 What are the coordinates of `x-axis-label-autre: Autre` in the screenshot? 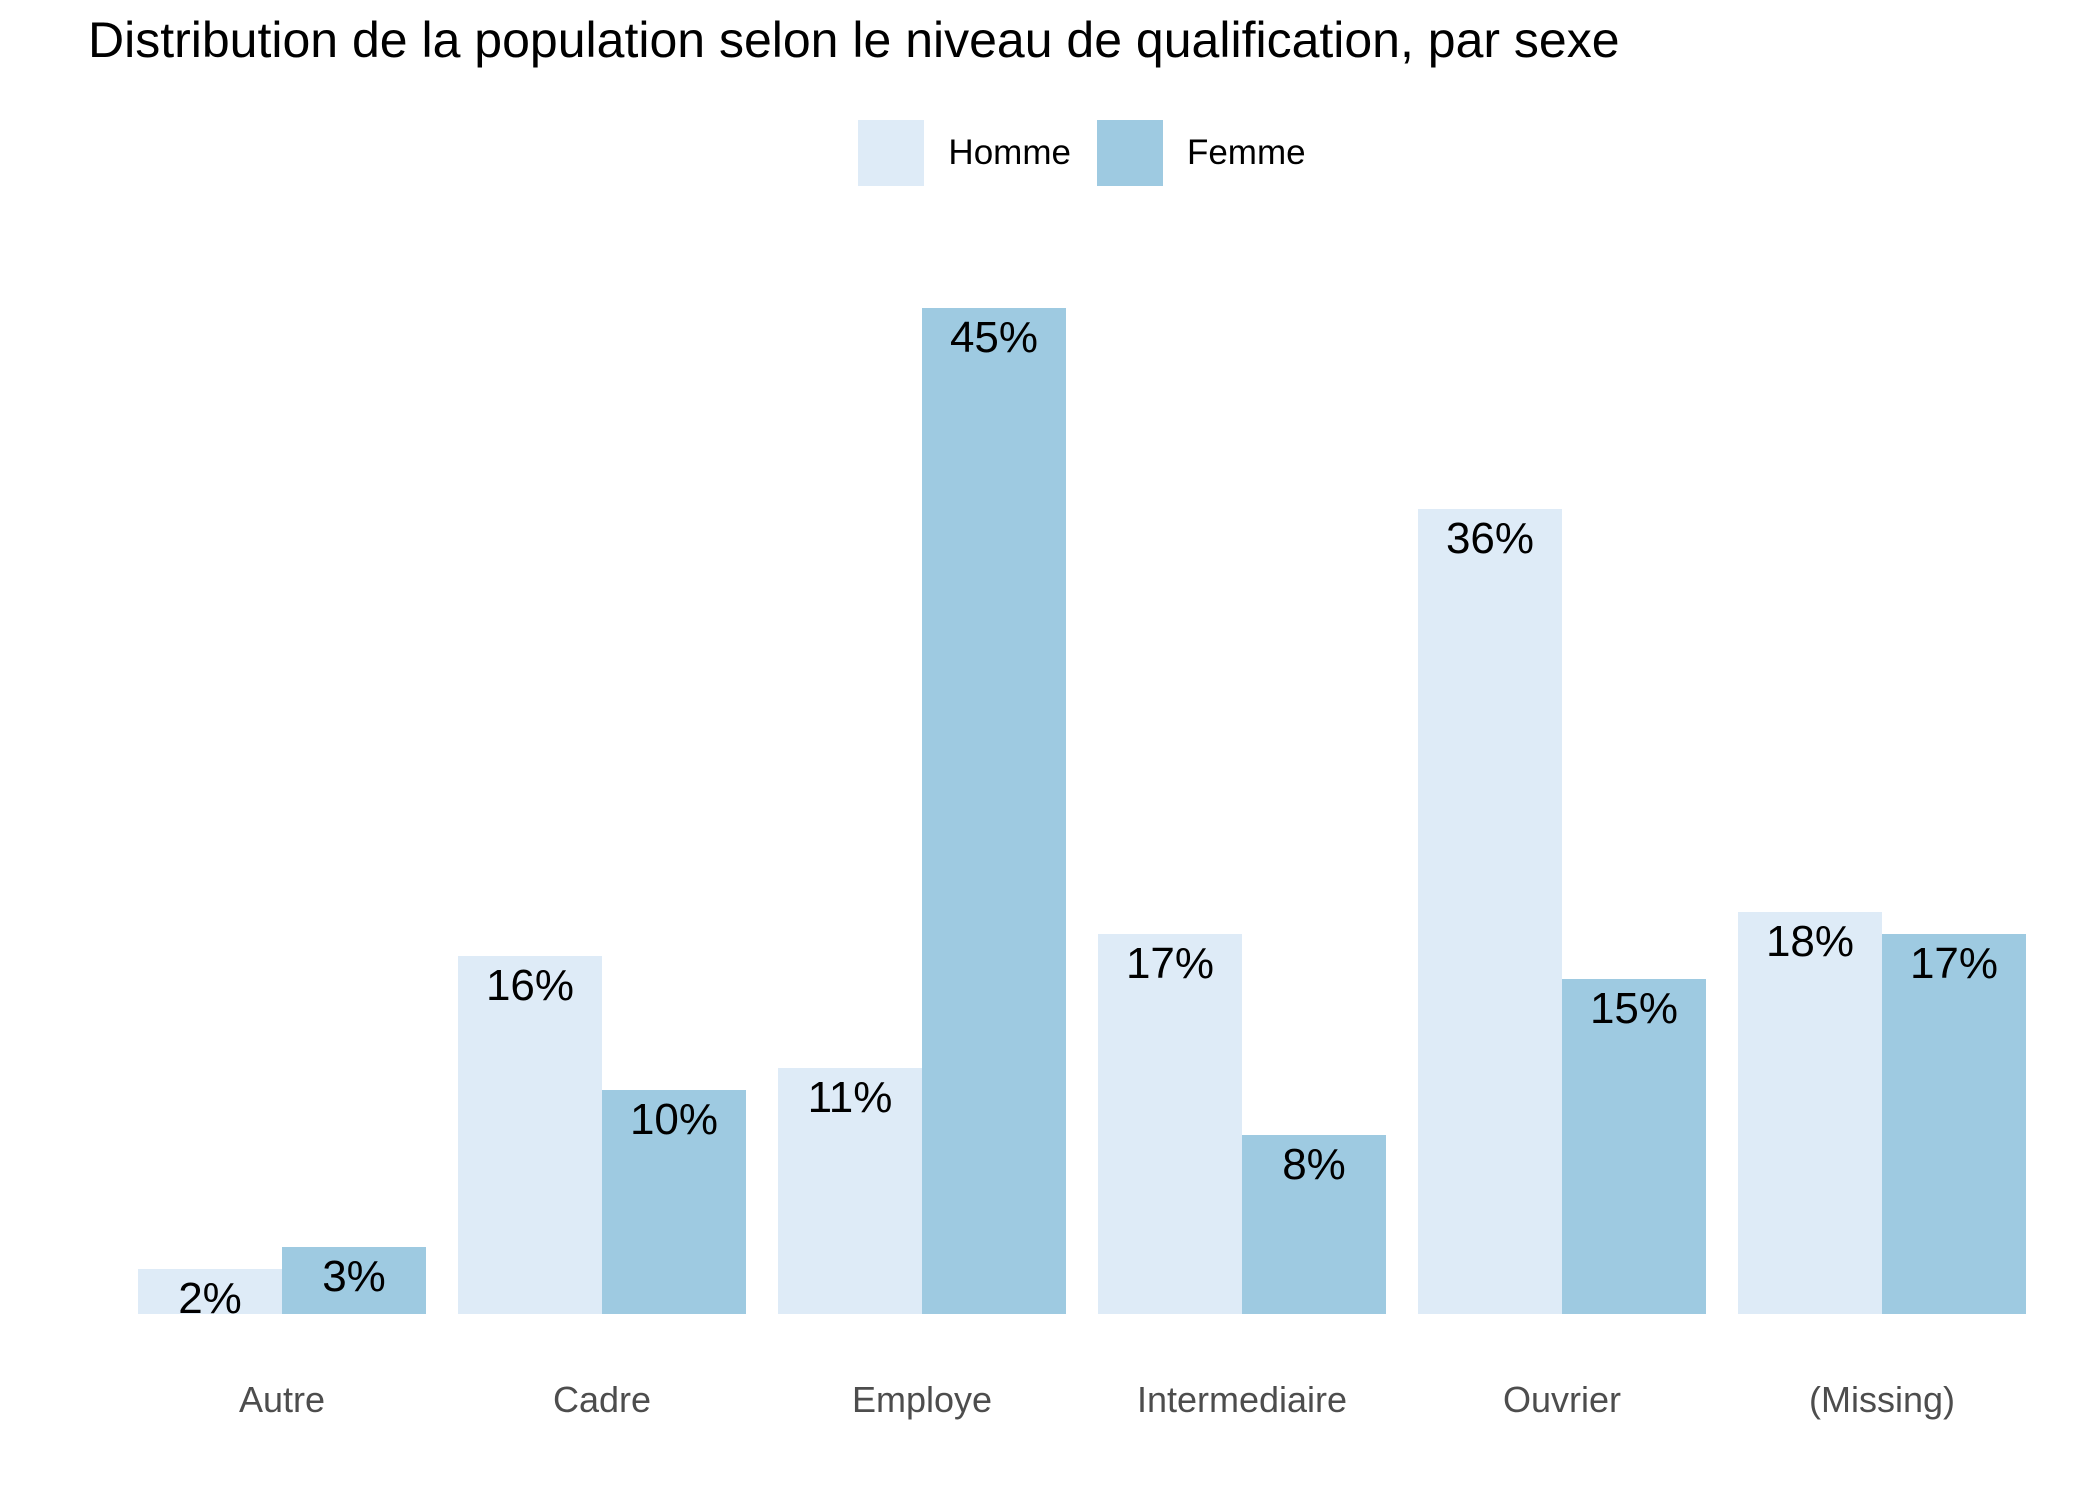 It's located at (282, 1399).